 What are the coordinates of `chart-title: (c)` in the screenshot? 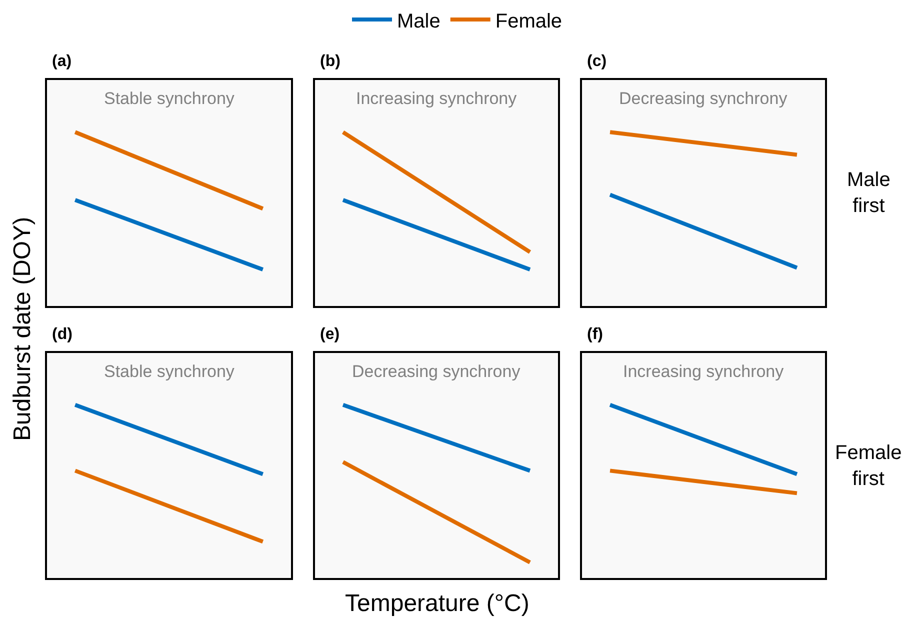 It's located at (597, 61).